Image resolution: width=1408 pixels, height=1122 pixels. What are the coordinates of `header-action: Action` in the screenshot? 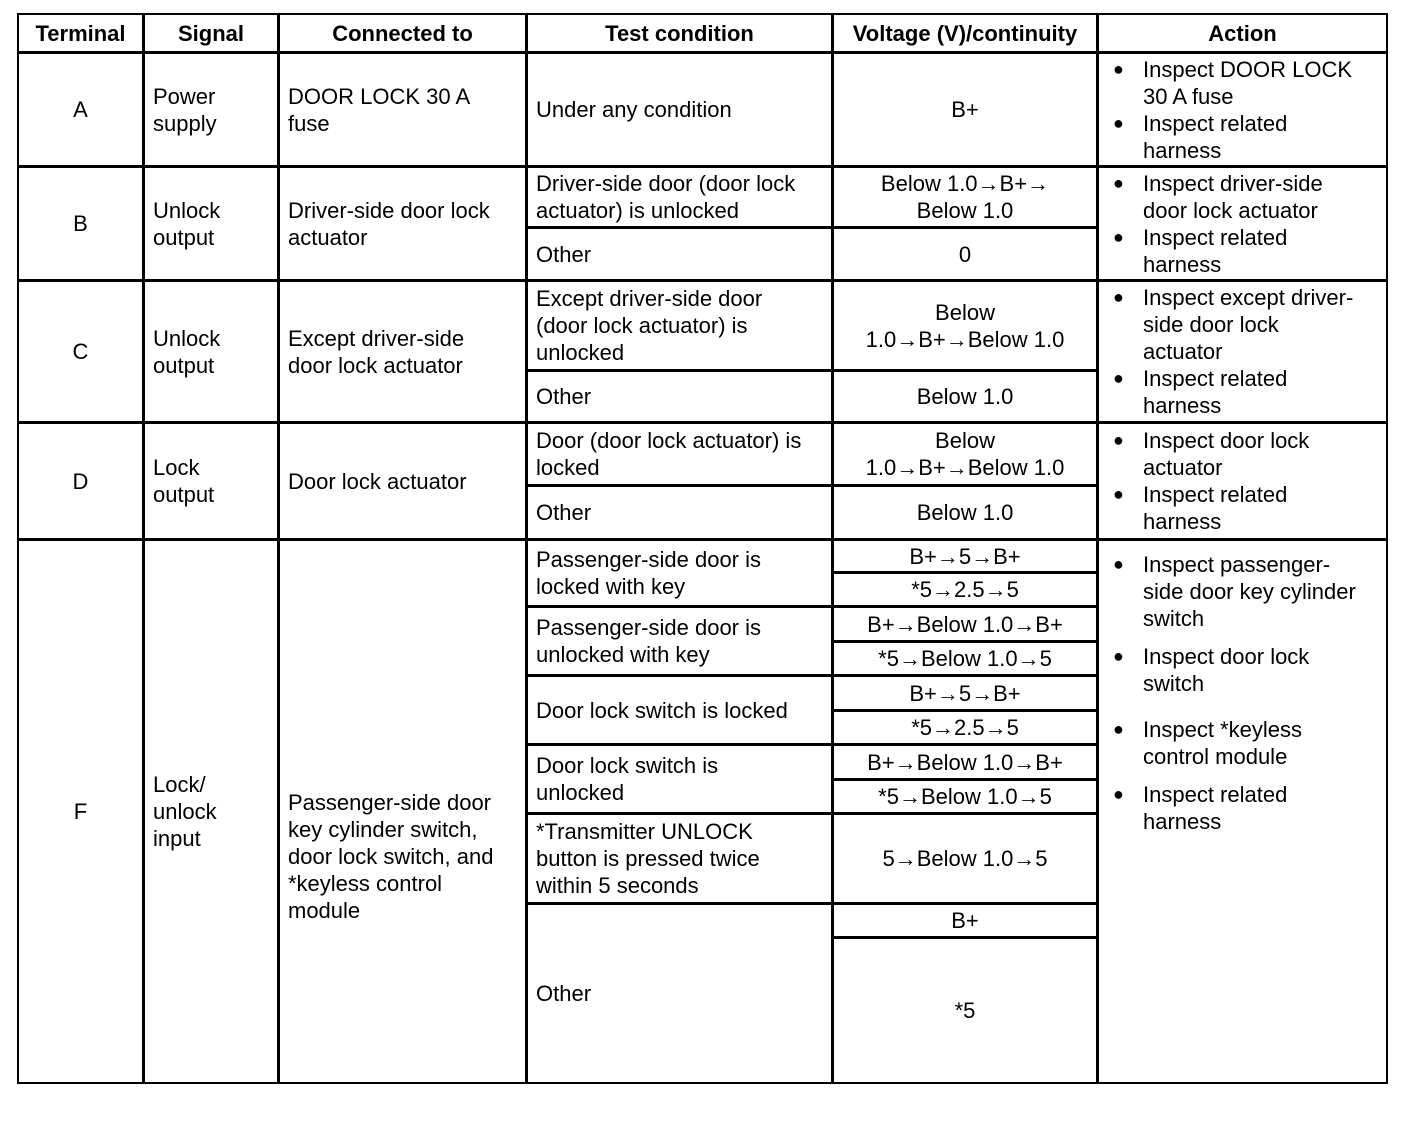 It's located at (1242, 33).